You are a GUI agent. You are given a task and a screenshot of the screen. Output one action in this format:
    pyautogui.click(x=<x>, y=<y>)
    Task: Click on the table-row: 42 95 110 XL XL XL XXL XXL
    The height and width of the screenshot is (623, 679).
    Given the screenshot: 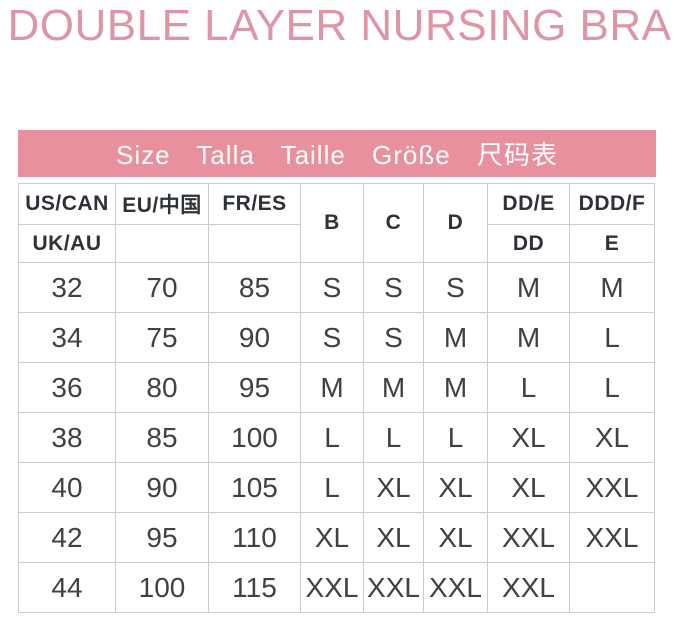 What is the action you would take?
    pyautogui.click(x=336, y=537)
    